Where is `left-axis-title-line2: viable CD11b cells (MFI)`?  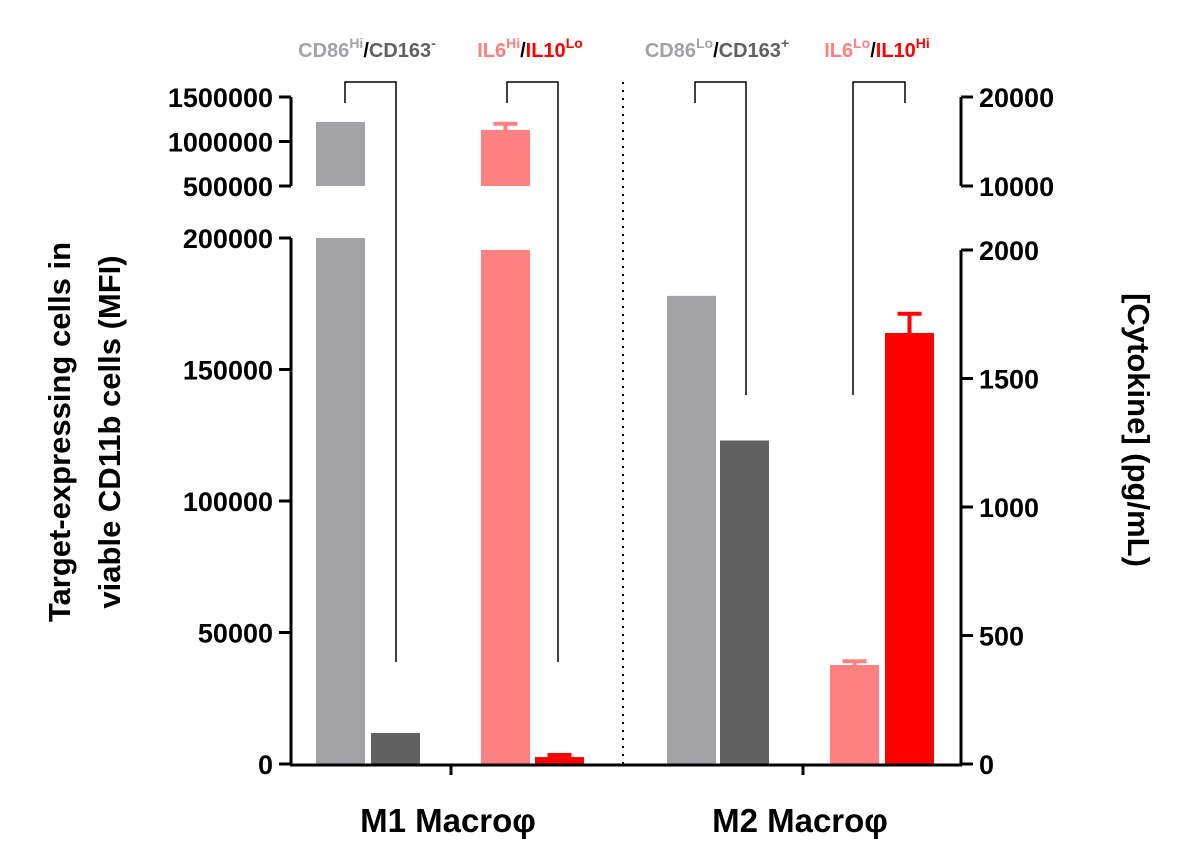
left-axis-title-line2: viable CD11b cells (MFI) is located at coordinates (109, 431).